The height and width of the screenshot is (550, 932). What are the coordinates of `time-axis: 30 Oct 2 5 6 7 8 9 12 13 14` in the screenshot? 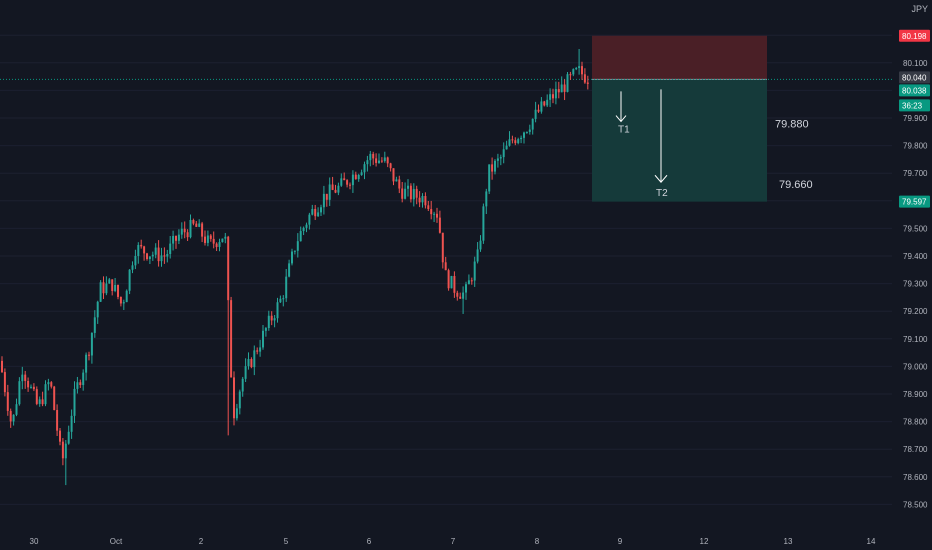 It's located at (453, 541).